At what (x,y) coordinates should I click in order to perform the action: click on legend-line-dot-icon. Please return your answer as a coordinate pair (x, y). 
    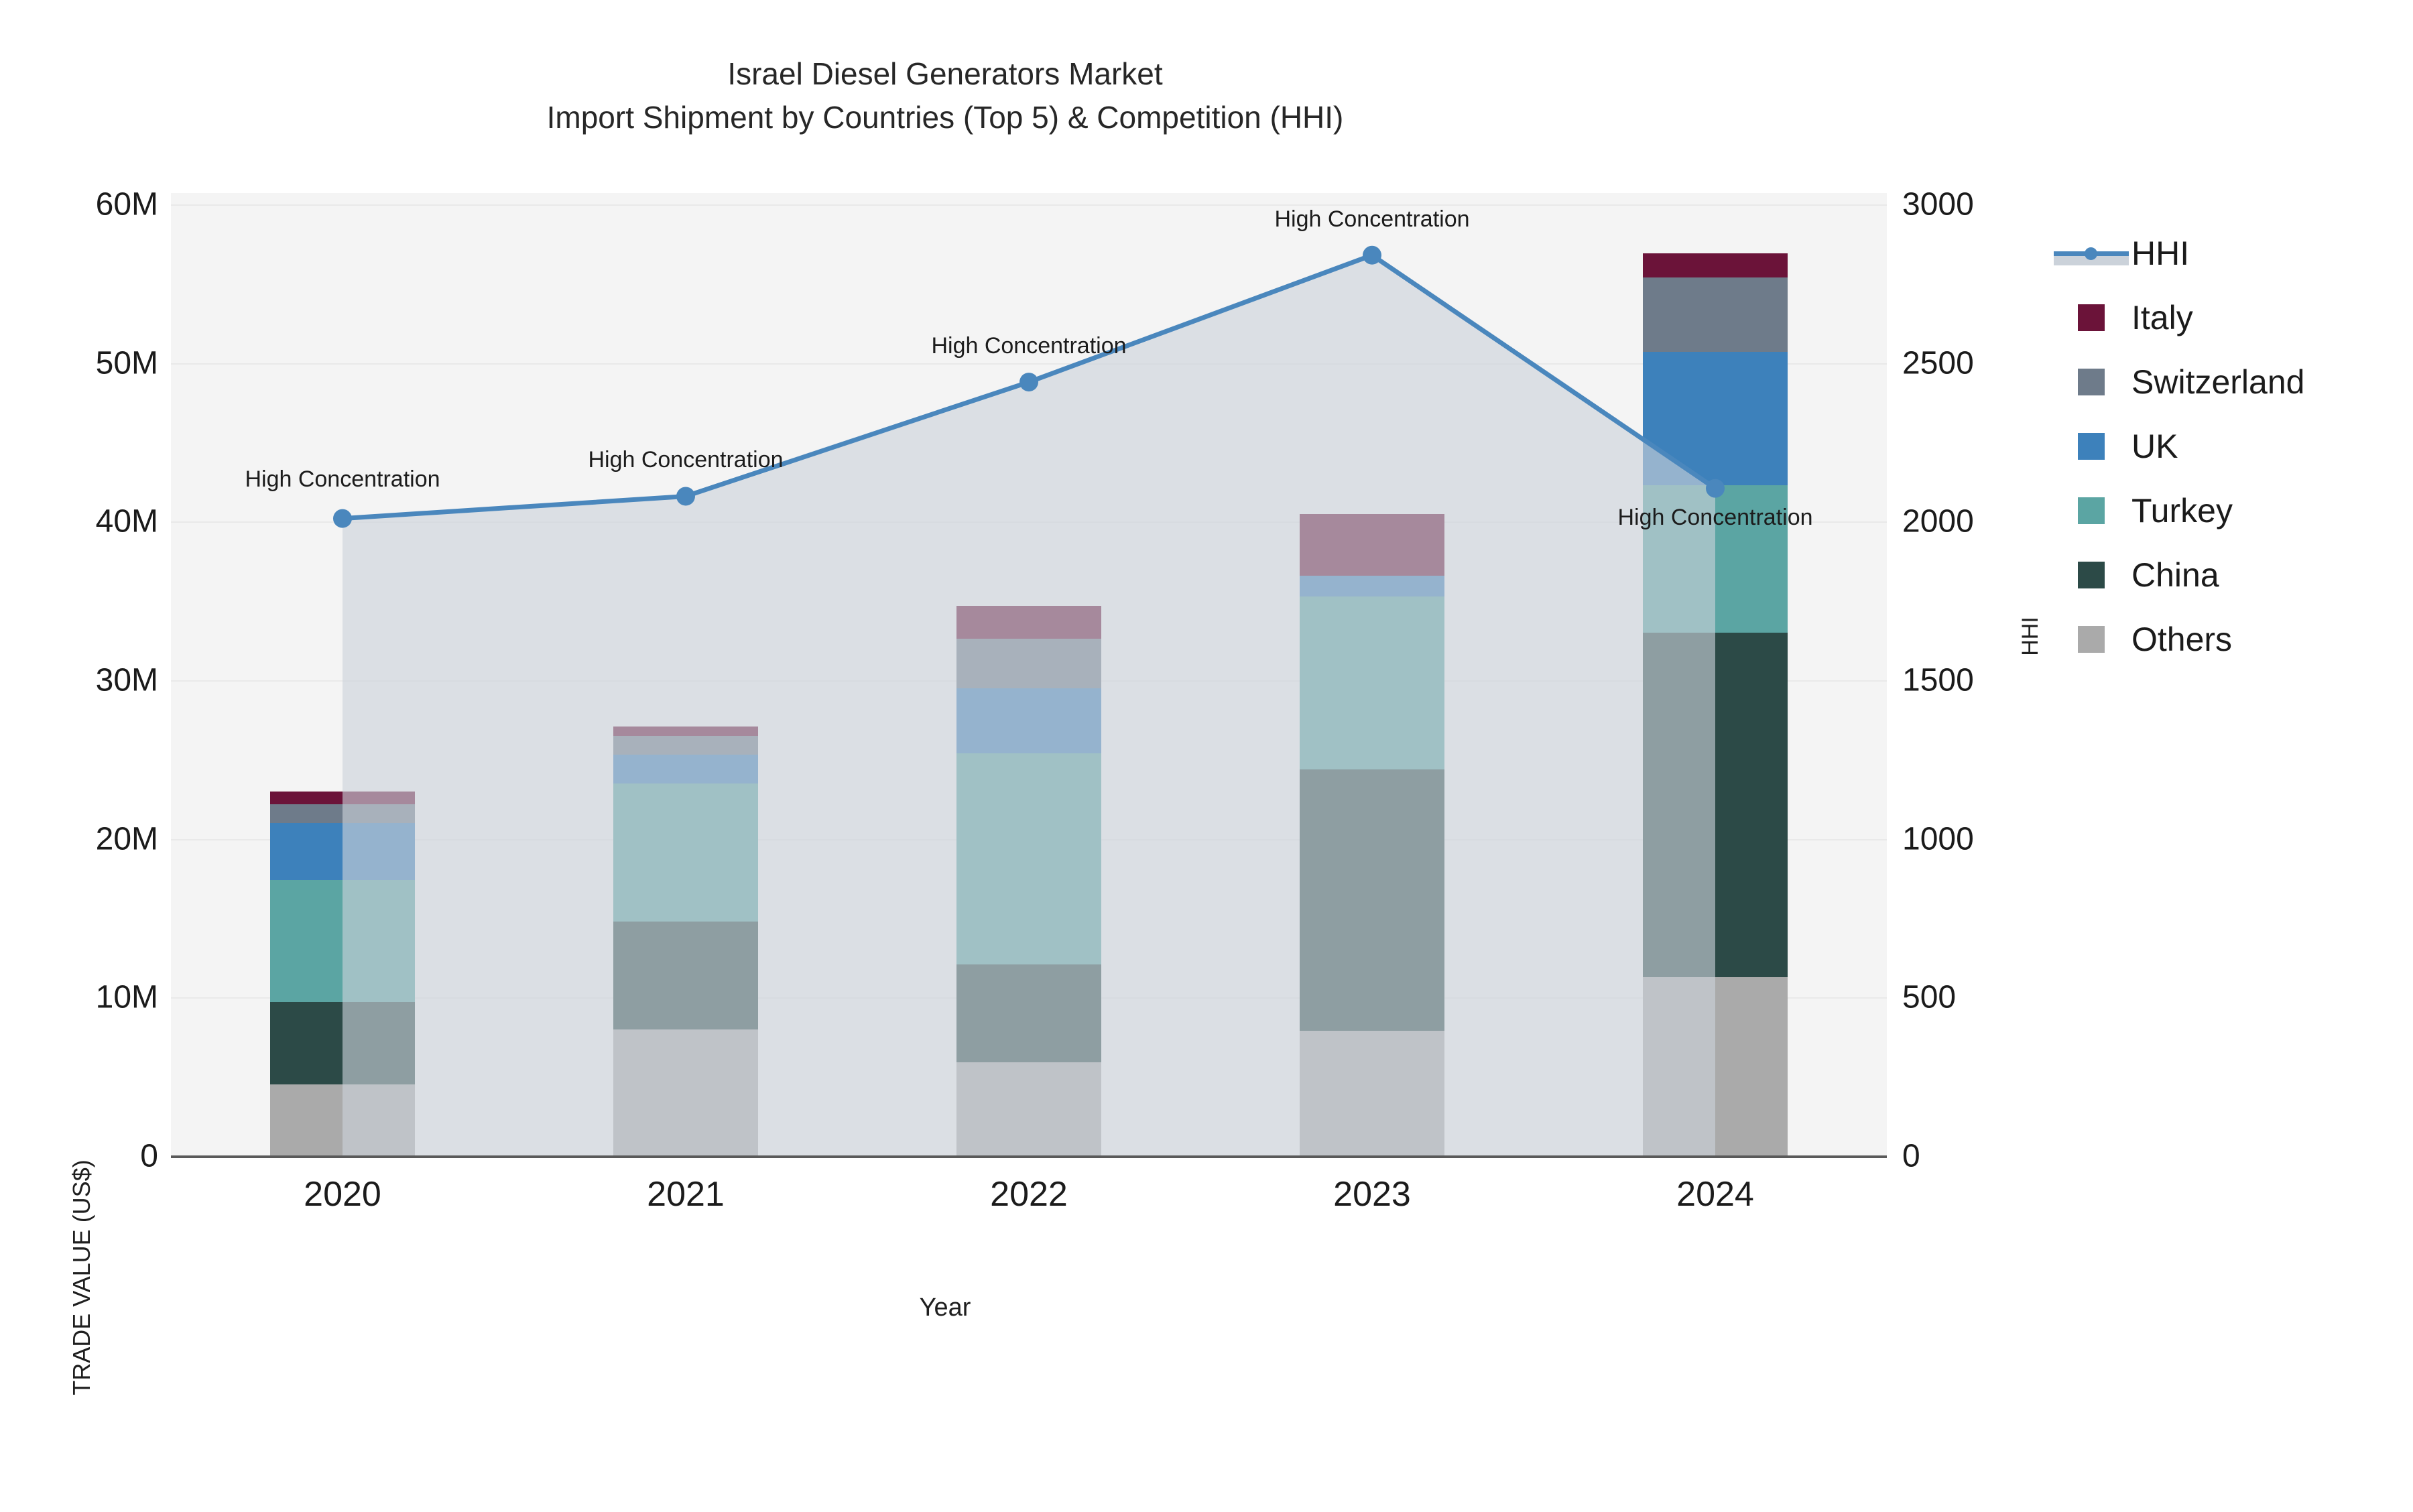
    Looking at the image, I should click on (2091, 253).